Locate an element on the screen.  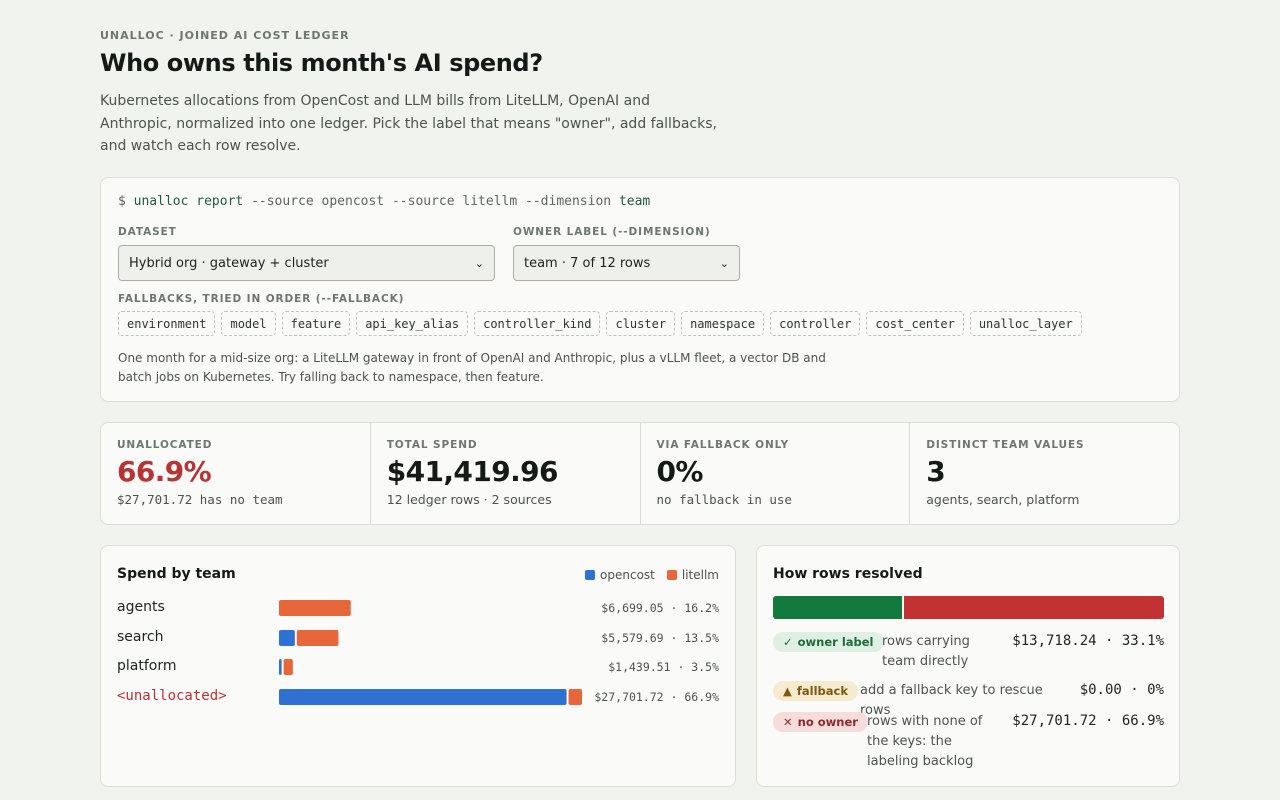
resolution-bar is located at coordinates (968, 607).